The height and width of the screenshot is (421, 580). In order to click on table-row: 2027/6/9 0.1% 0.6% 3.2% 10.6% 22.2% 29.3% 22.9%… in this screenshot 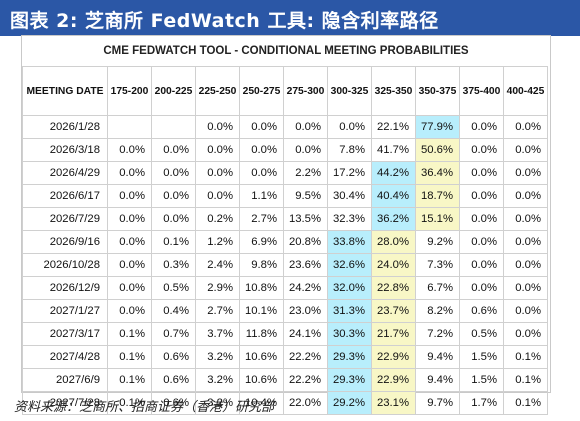, I will do `click(285, 380)`.